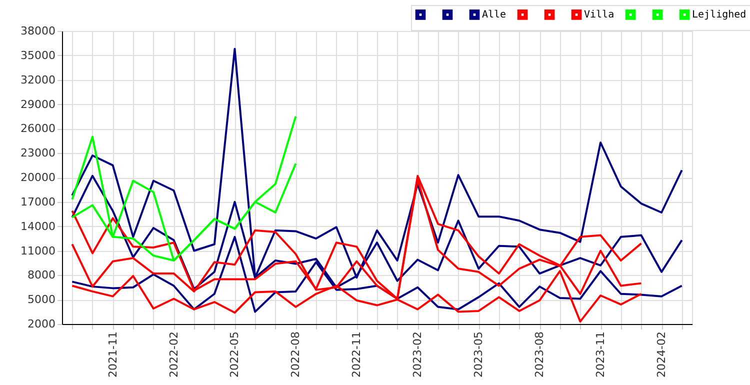  Describe the element at coordinates (417, 355) in the screenshot. I see `x-tick-label: 2023-02` at that location.